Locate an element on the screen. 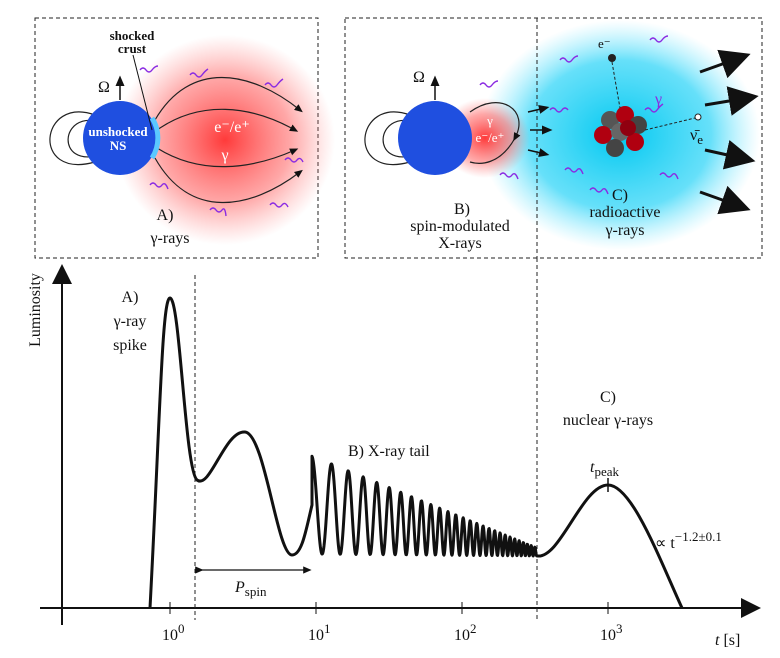  caption: spin-modulated is located at coordinates (460, 226).